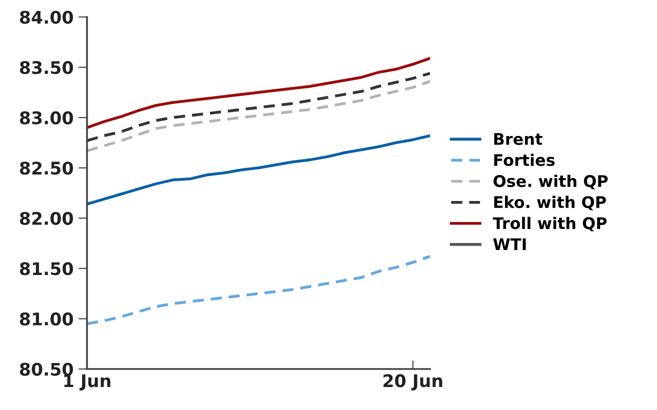 The width and height of the screenshot is (657, 410). Describe the element at coordinates (518, 139) in the screenshot. I see `legend-label: Brent` at that location.